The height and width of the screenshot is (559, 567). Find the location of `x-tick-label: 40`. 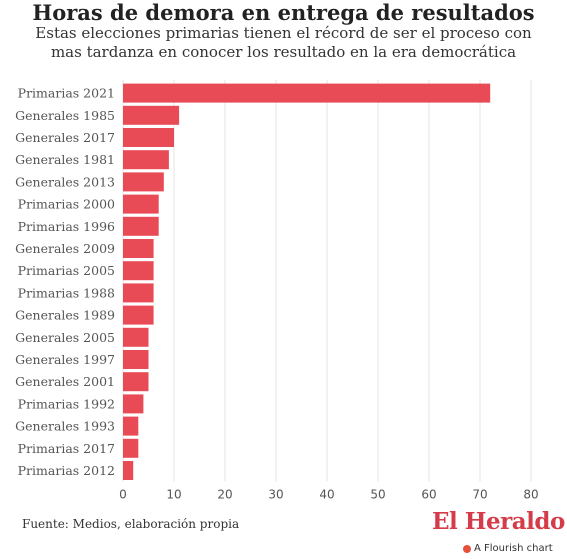

x-tick-label: 40 is located at coordinates (326, 495).